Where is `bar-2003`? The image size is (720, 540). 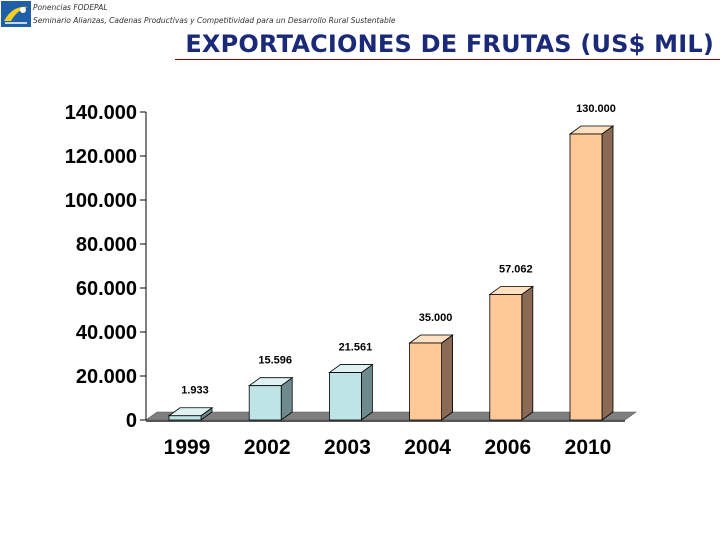
bar-2003 is located at coordinates (351, 392).